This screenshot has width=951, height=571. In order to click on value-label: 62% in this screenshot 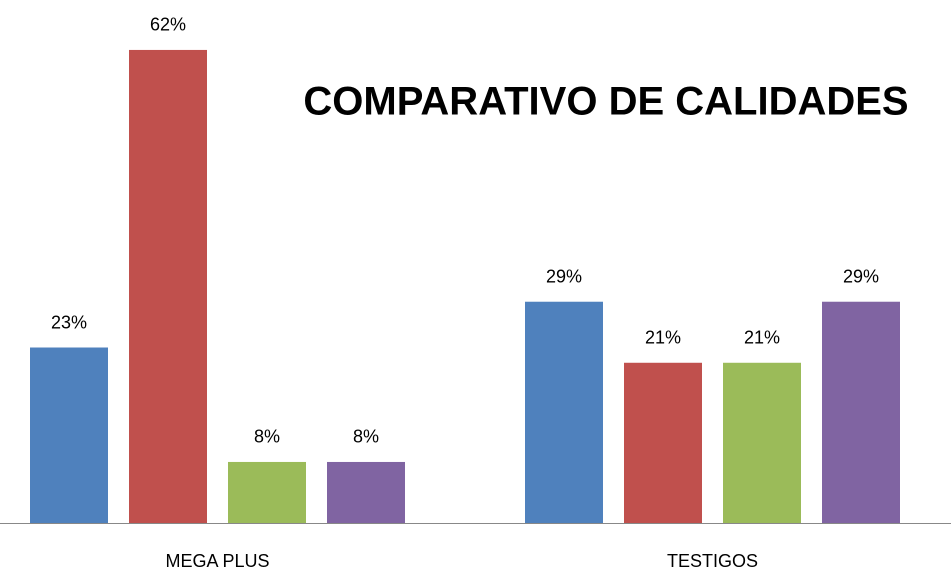, I will do `click(168, 25)`.